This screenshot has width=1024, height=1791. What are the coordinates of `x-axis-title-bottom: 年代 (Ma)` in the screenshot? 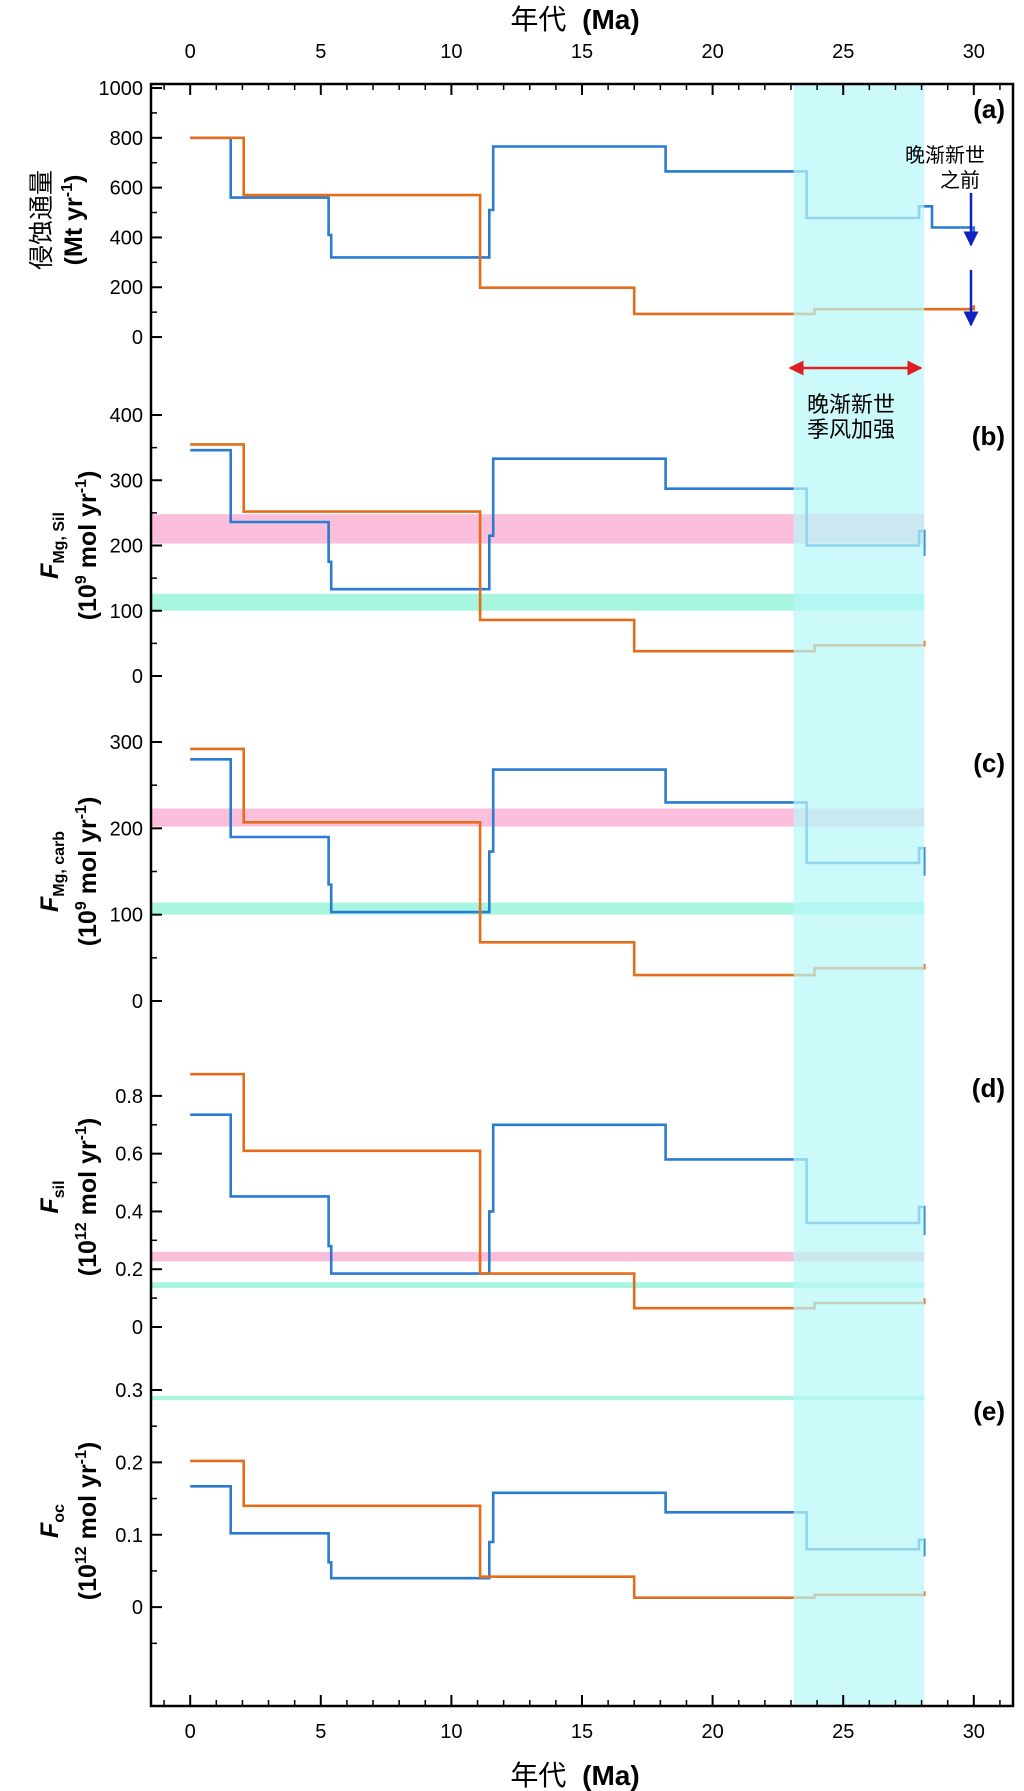 It's located at (574, 1775).